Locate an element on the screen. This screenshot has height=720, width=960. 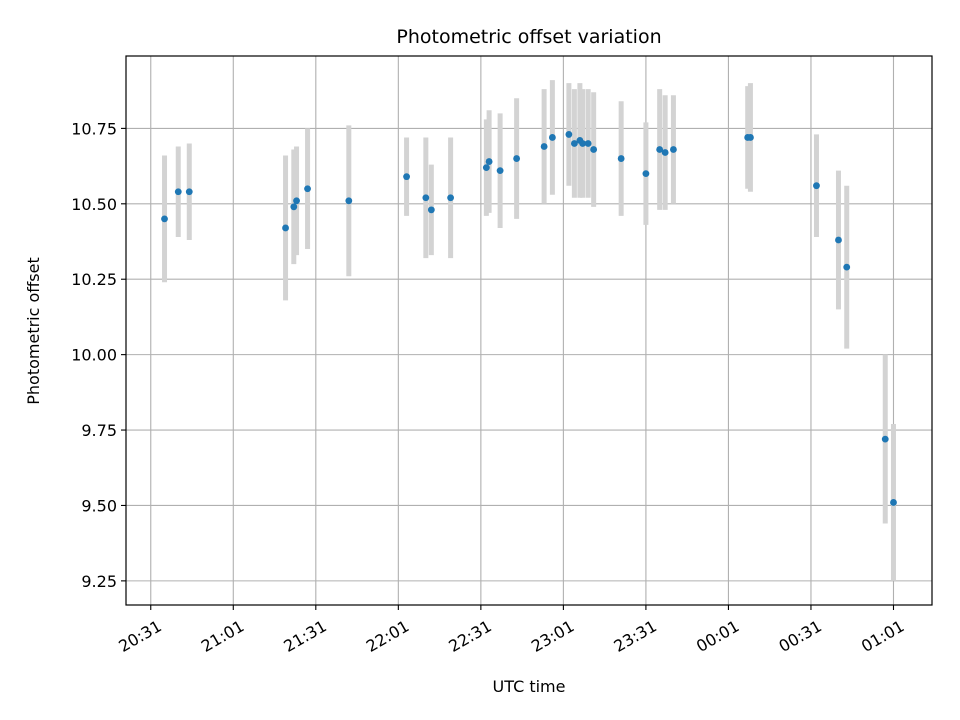
y-tick-label: 10.75 is located at coordinates (94, 128).